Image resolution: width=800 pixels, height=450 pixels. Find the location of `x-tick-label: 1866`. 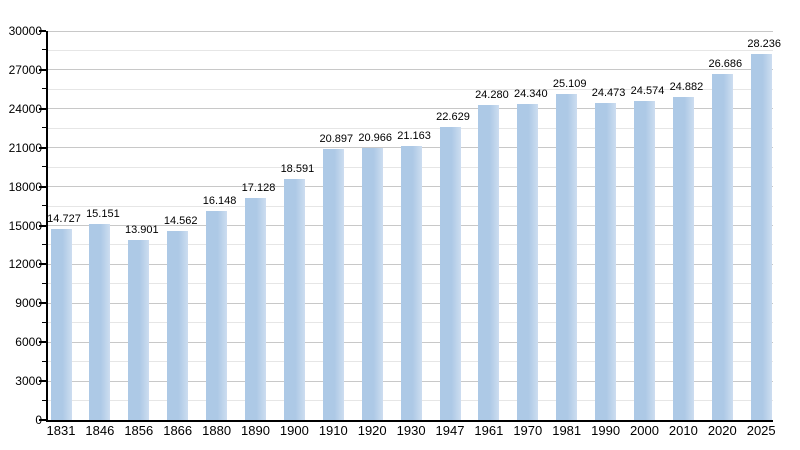

x-tick-label: 1866 is located at coordinates (178, 430).